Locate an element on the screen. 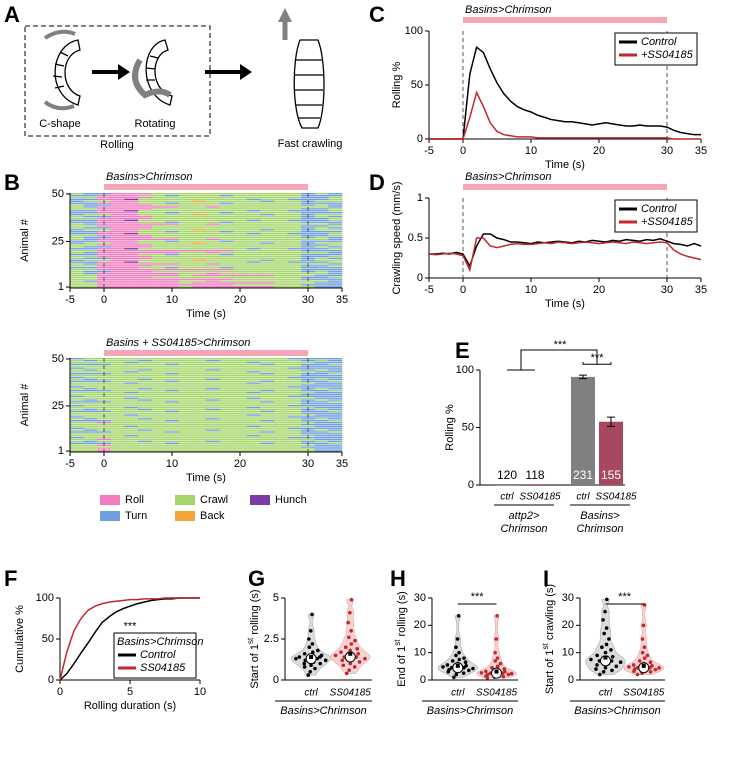 This screenshot has width=734, height=757. group-label: Basins>Chrimson is located at coordinates (323, 711).